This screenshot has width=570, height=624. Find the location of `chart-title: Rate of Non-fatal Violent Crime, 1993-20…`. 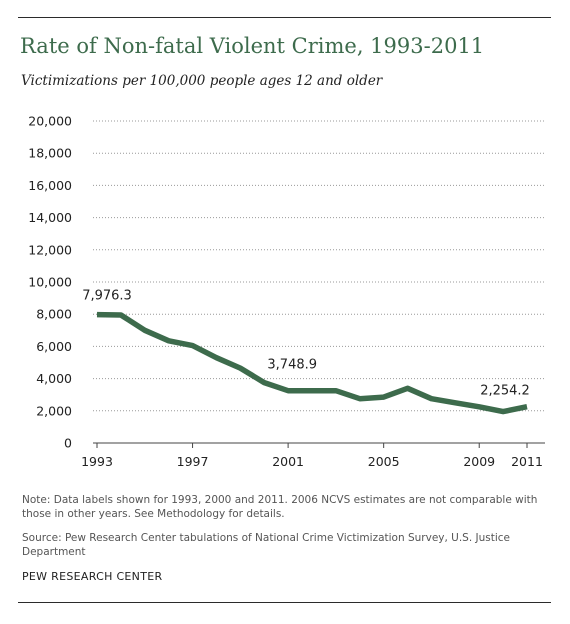

chart-title: Rate of Non-fatal Violent Crime, 1993-20… is located at coordinates (252, 46).